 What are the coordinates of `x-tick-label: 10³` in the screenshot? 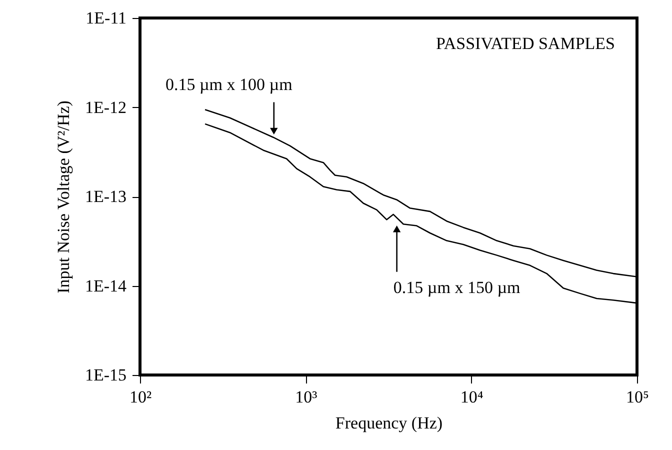 It's located at (306, 397).